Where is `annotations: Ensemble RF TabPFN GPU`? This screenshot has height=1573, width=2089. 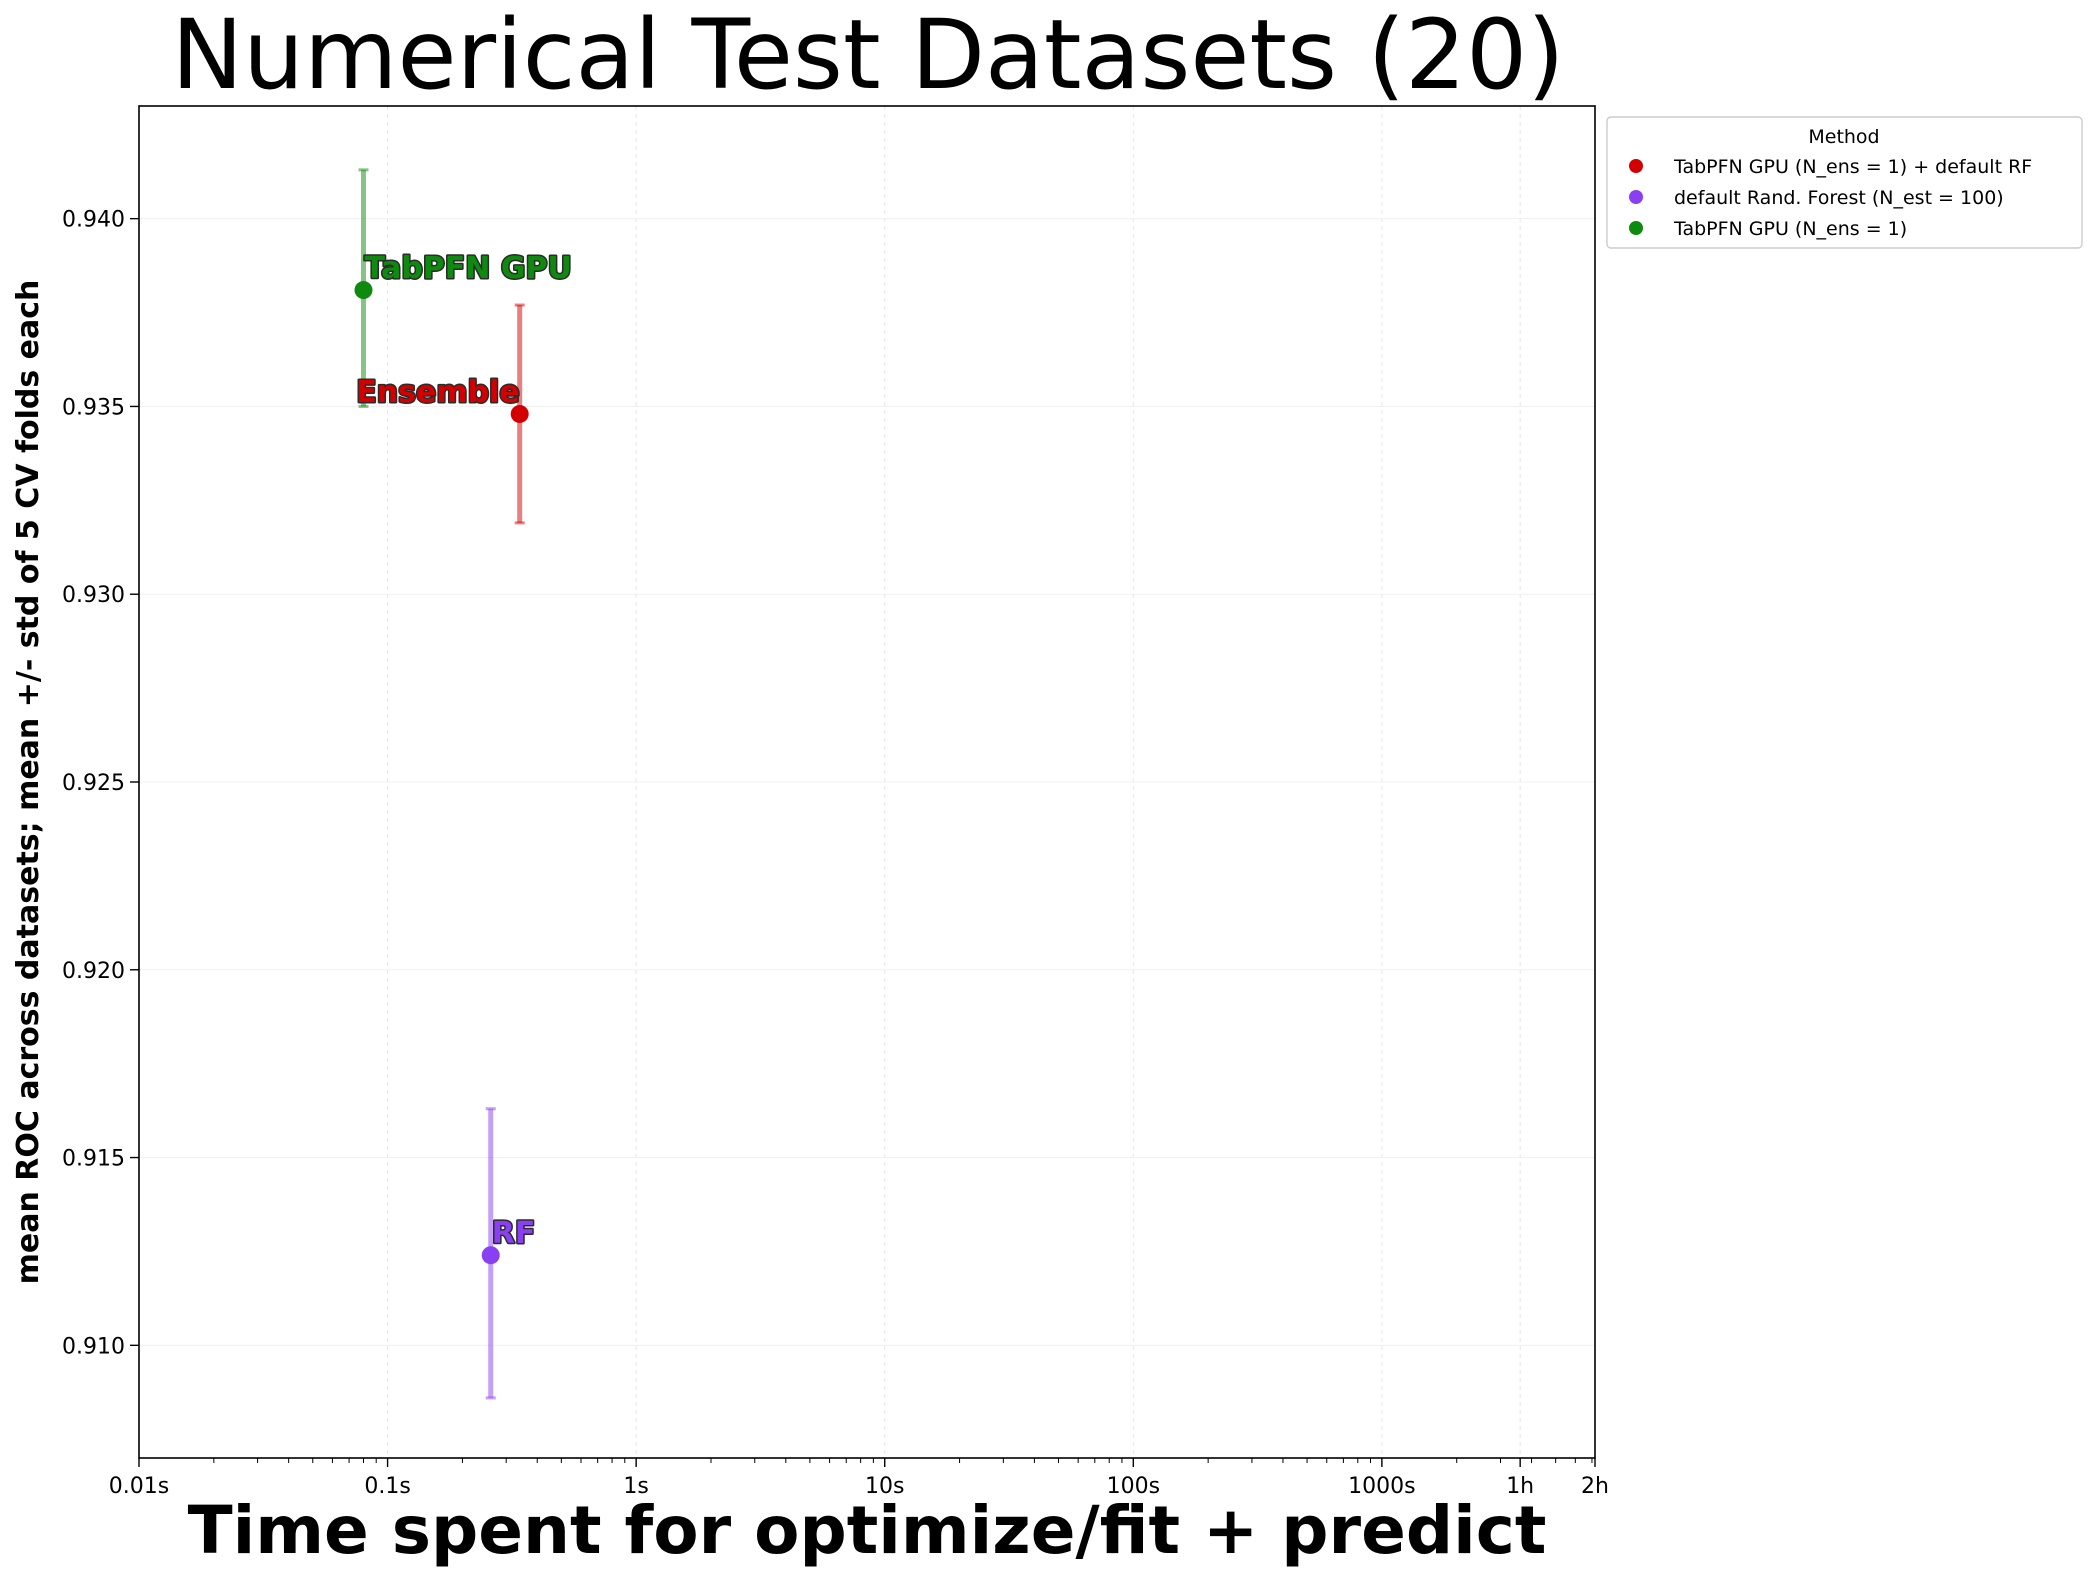
annotations: Ensemble RF TabPFN GPU is located at coordinates (464, 751).